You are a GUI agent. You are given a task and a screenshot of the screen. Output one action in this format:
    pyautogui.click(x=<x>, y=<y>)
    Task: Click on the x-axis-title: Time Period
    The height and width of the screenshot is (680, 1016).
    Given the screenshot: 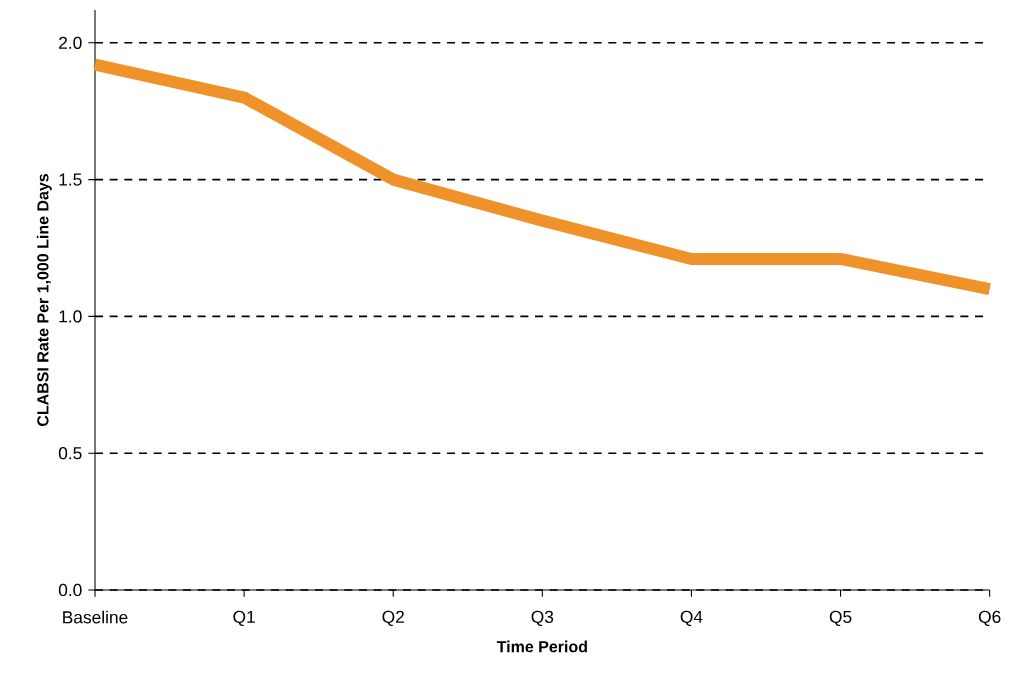 What is the action you would take?
    pyautogui.click(x=541, y=646)
    